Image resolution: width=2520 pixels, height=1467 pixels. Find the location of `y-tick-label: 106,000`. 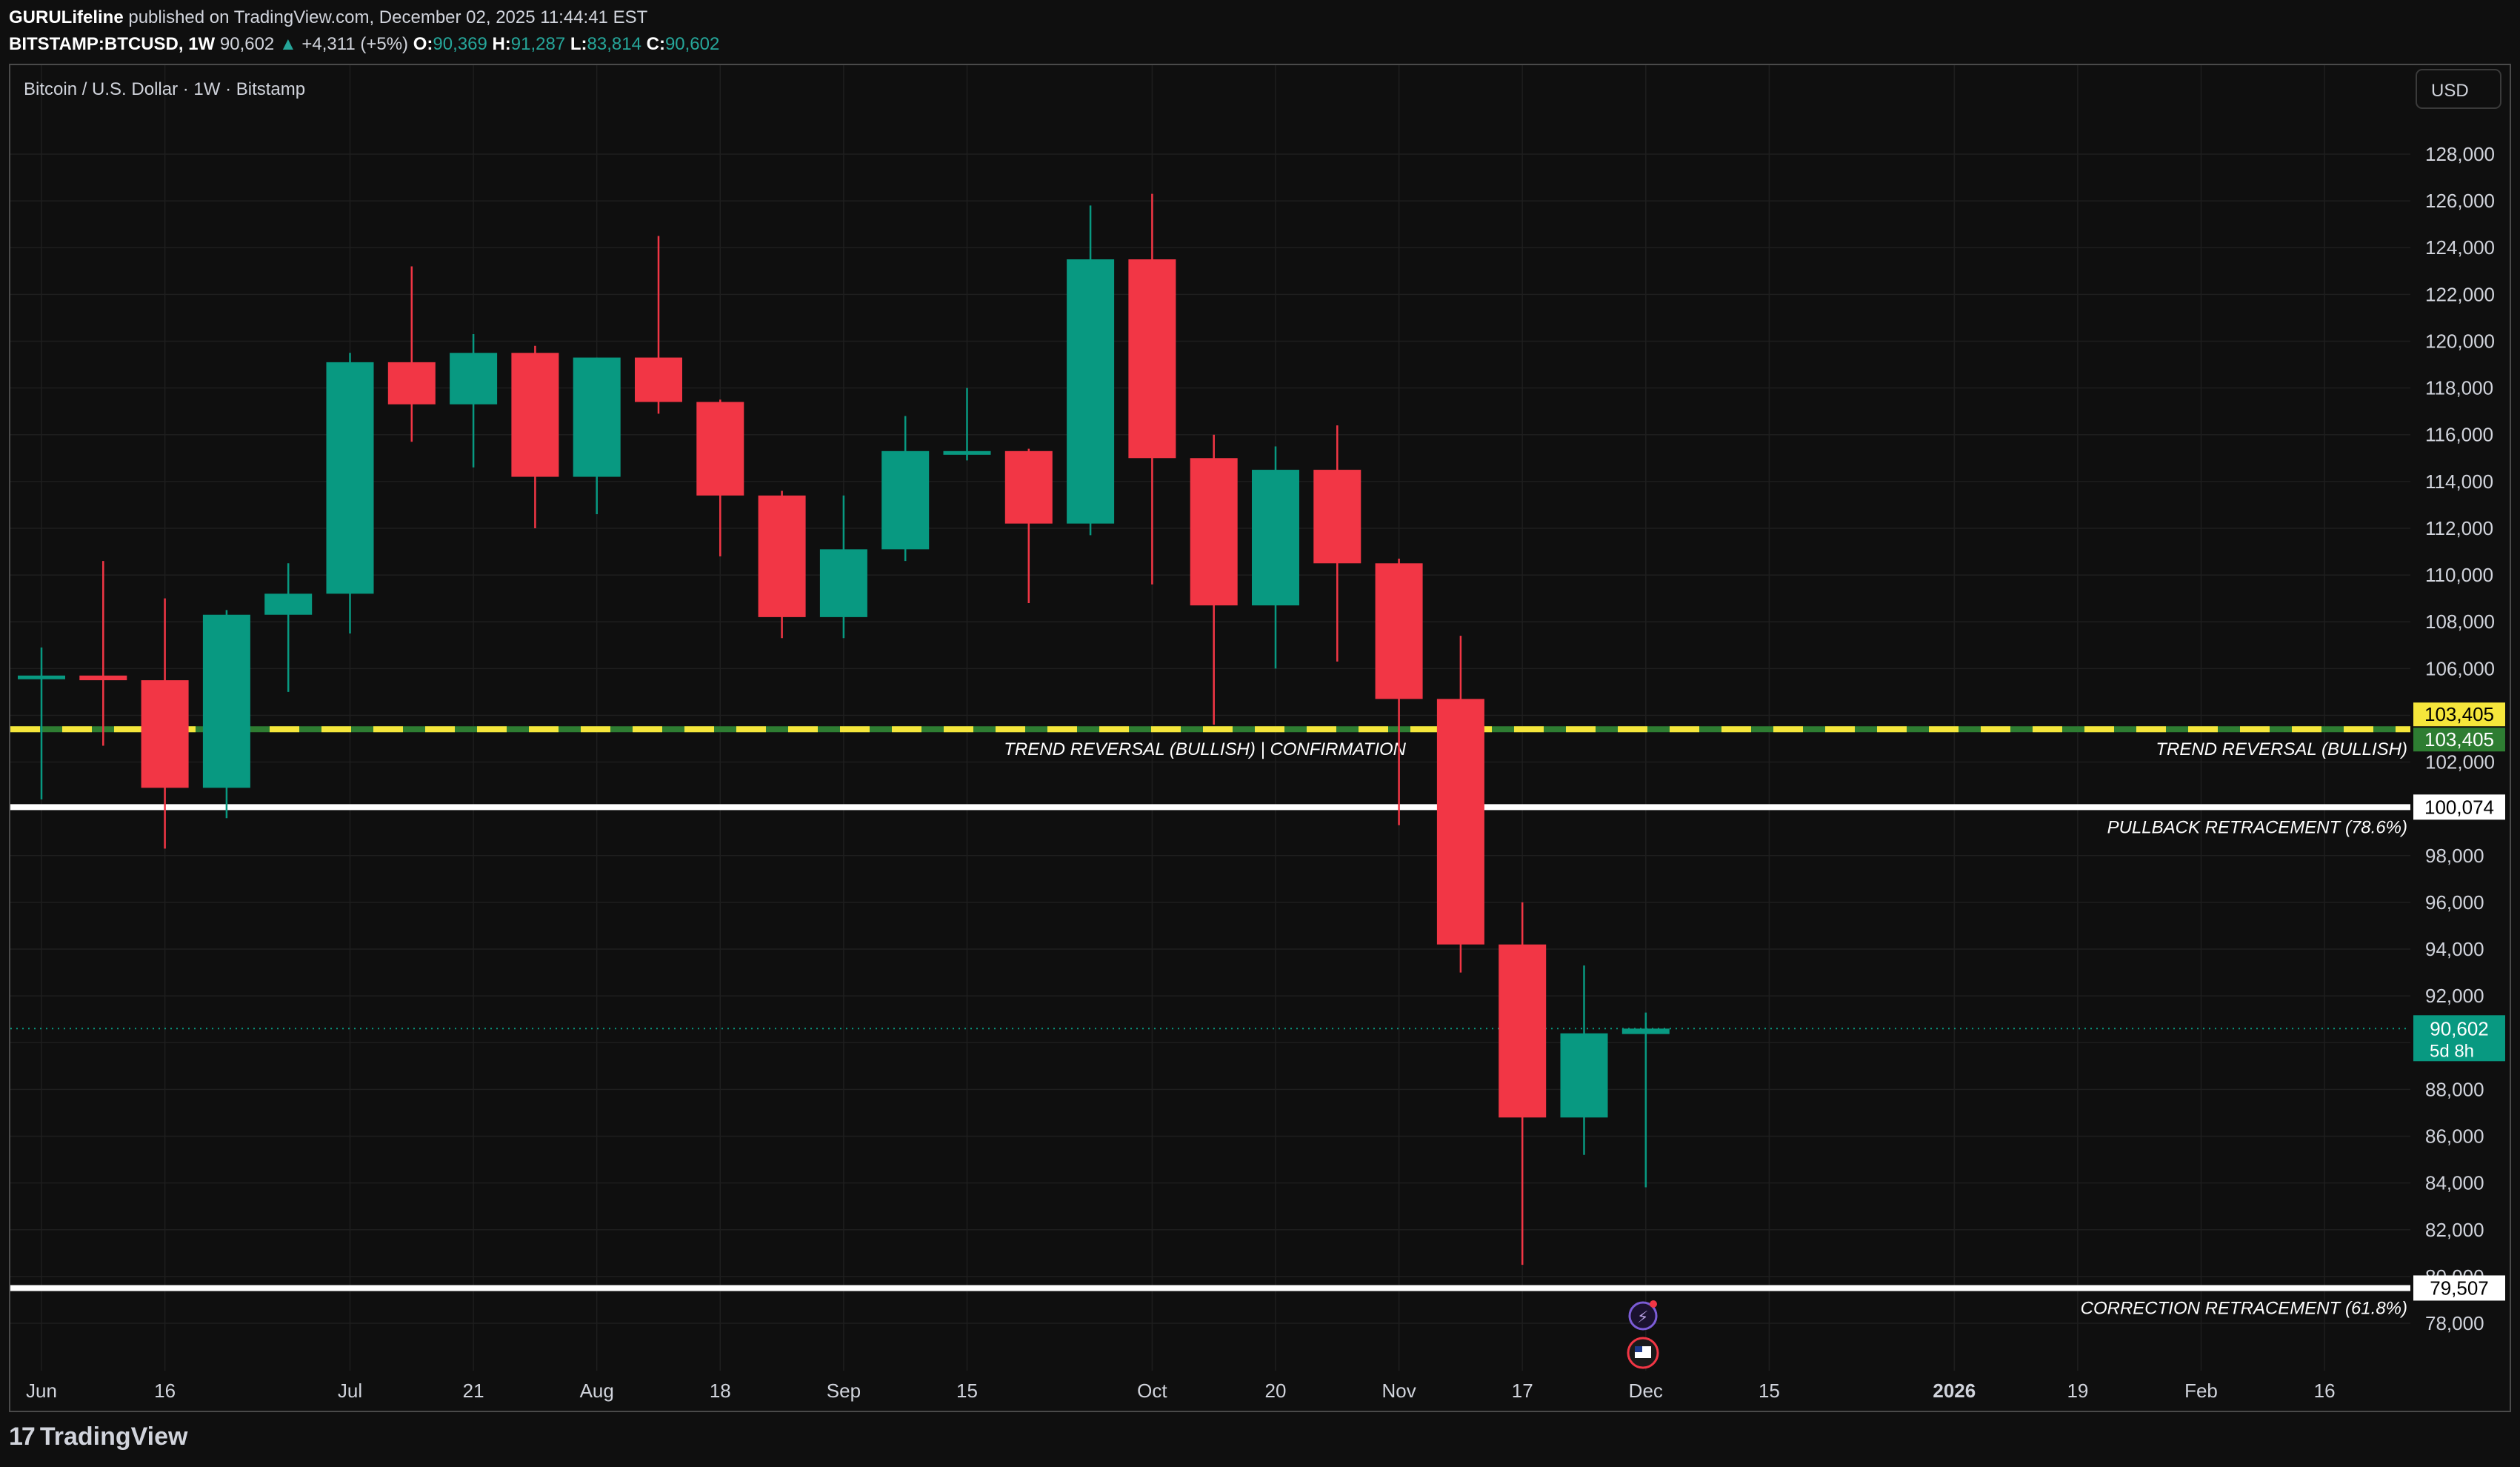

y-tick-label: 106,000 is located at coordinates (2460, 668).